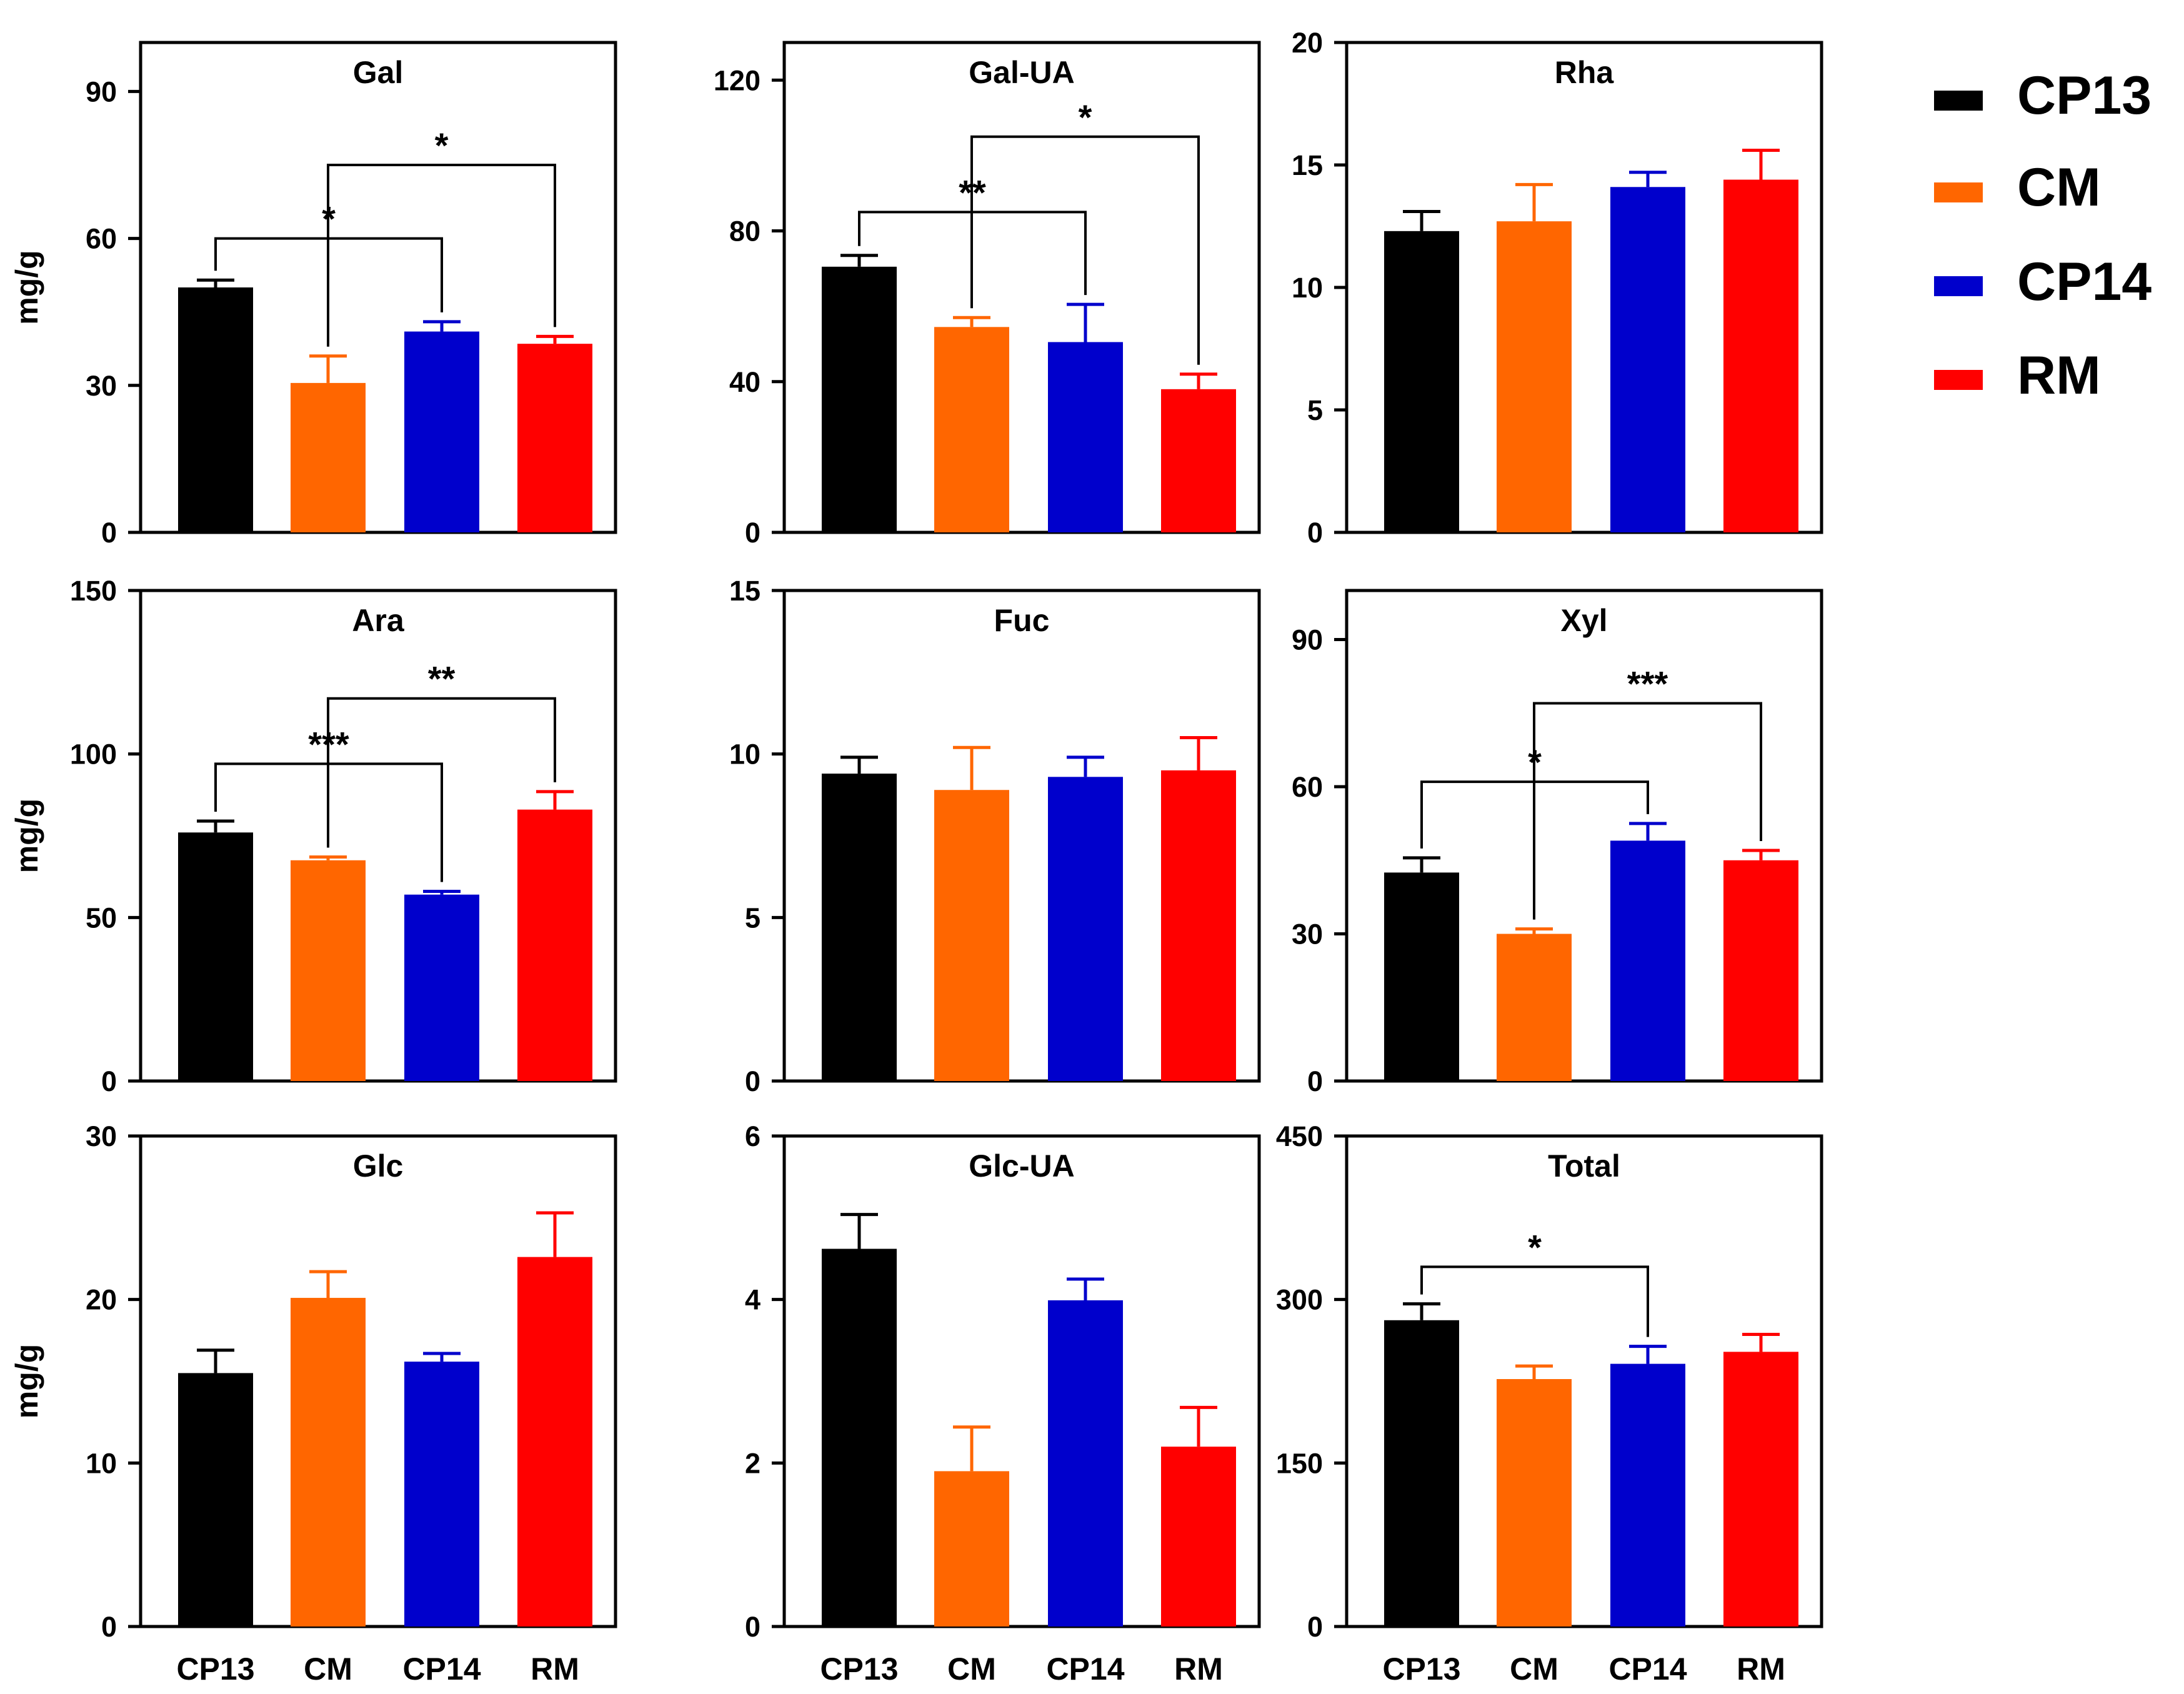 The height and width of the screenshot is (1694, 2184). I want to click on bar-fuc-cp13, so click(859, 927).